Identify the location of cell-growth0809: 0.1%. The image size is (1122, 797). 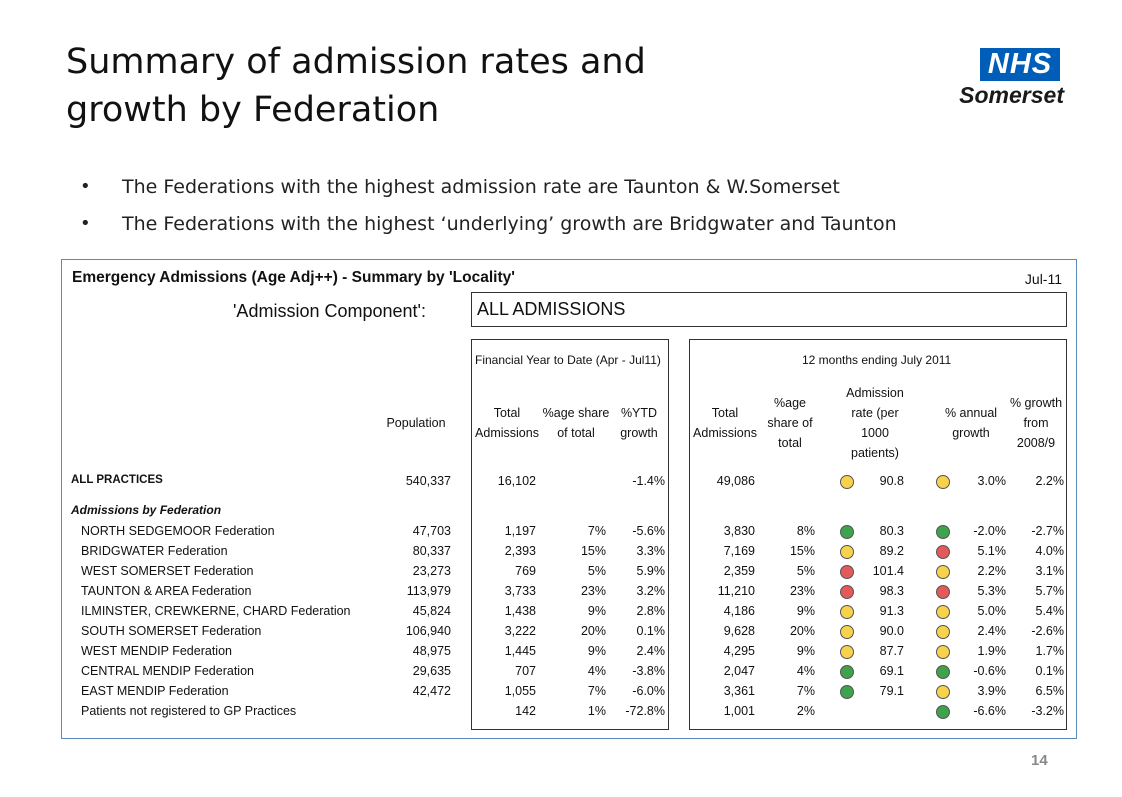
(1050, 671).